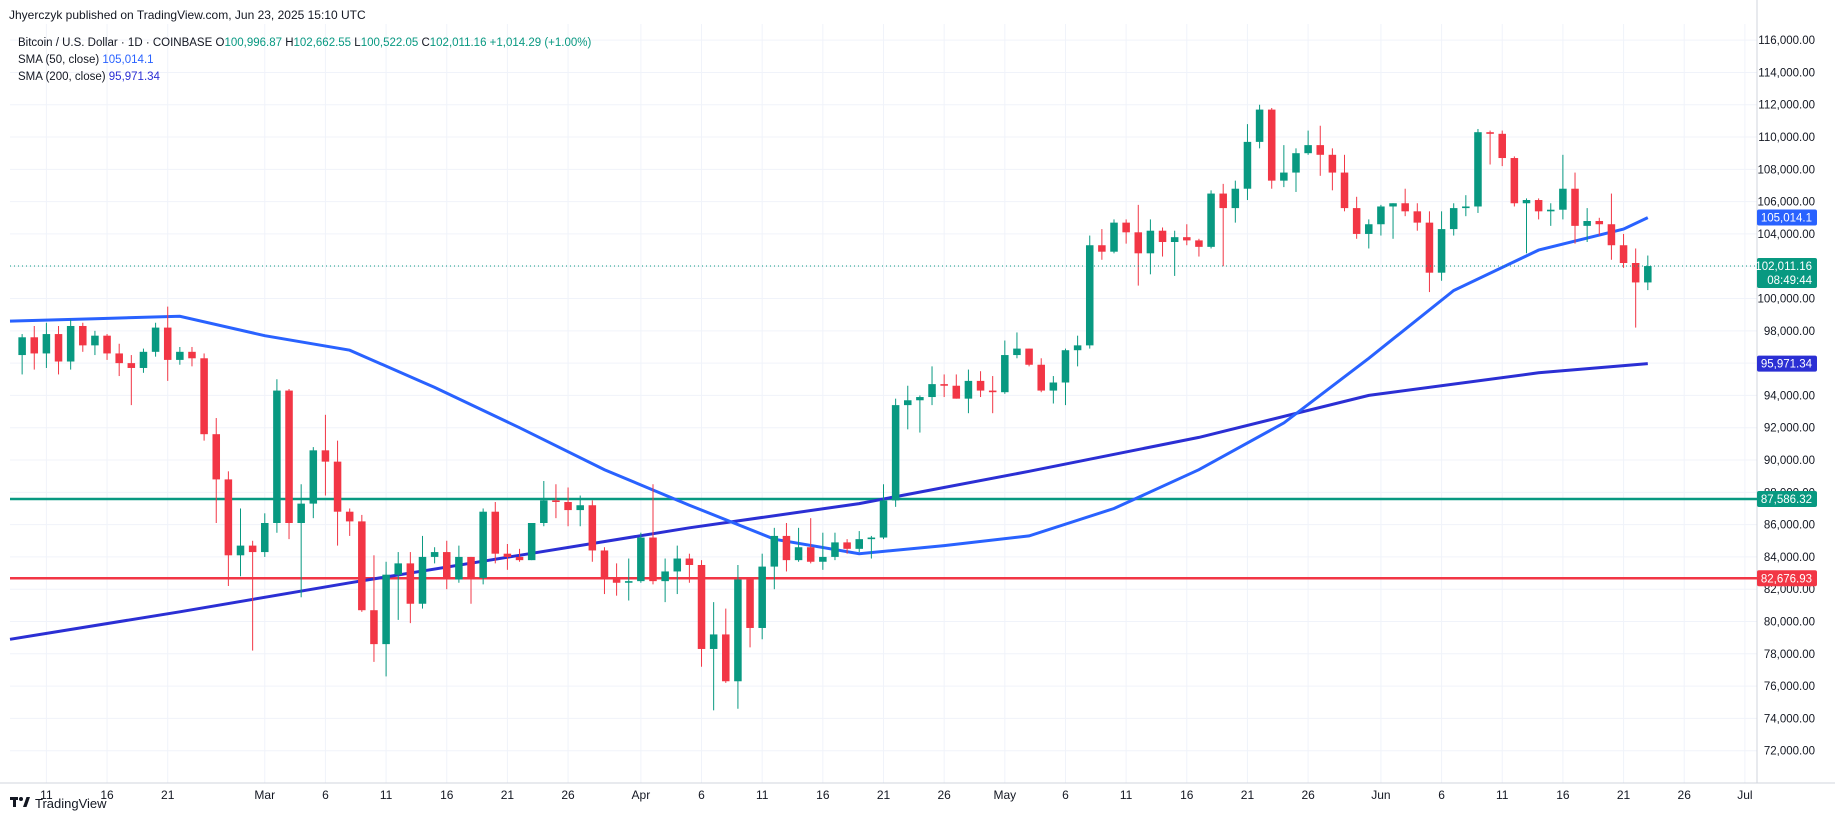  What do you see at coordinates (304, 77) in the screenshot?
I see `sma200-legend-row: SMA (200, close) 95,971.34` at bounding box center [304, 77].